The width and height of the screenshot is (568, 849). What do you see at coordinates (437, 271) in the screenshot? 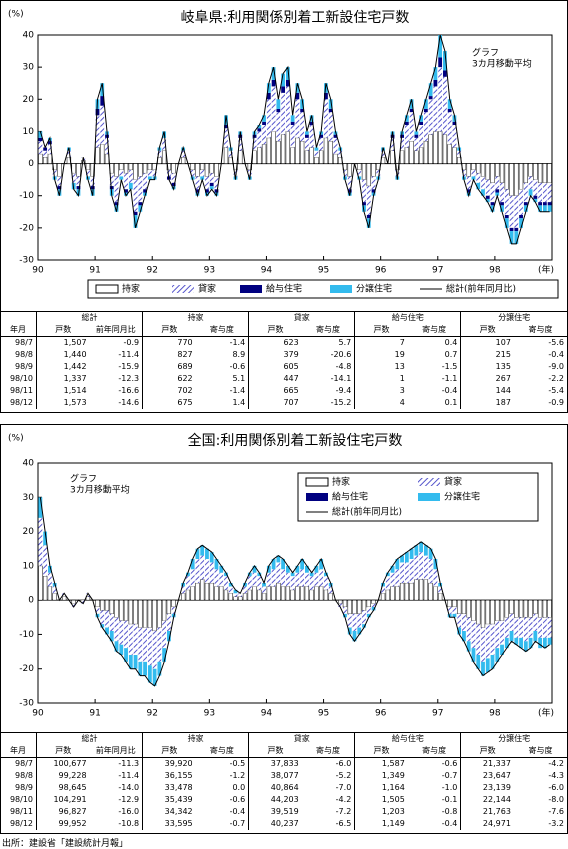
I see `x-tick-label: 97` at bounding box center [437, 271].